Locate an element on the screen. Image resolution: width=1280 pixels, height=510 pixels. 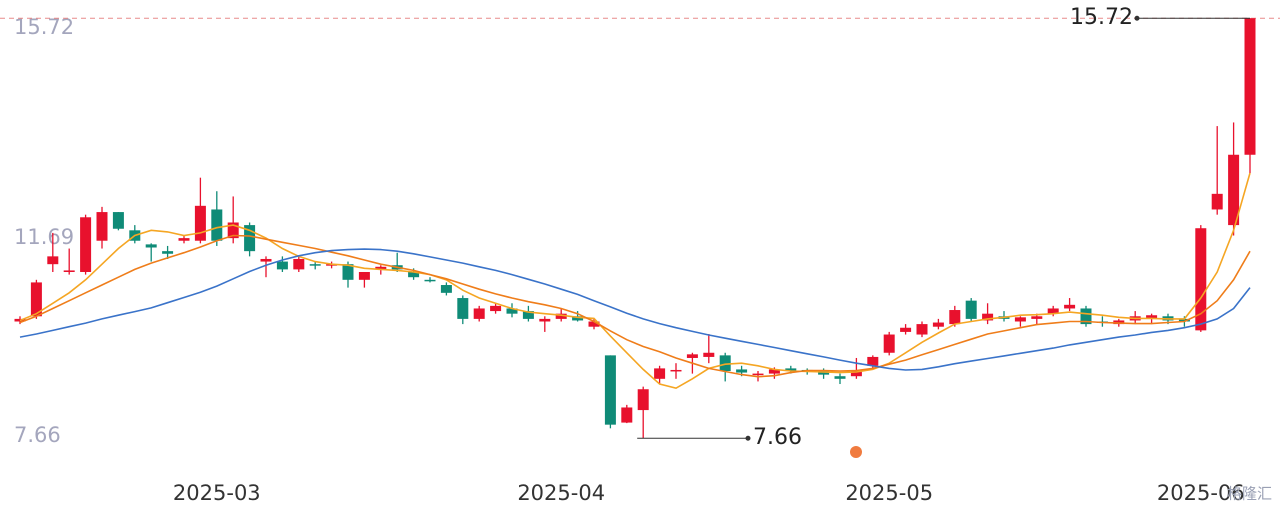
y-tick-label: 7.66 is located at coordinates (37, 435).